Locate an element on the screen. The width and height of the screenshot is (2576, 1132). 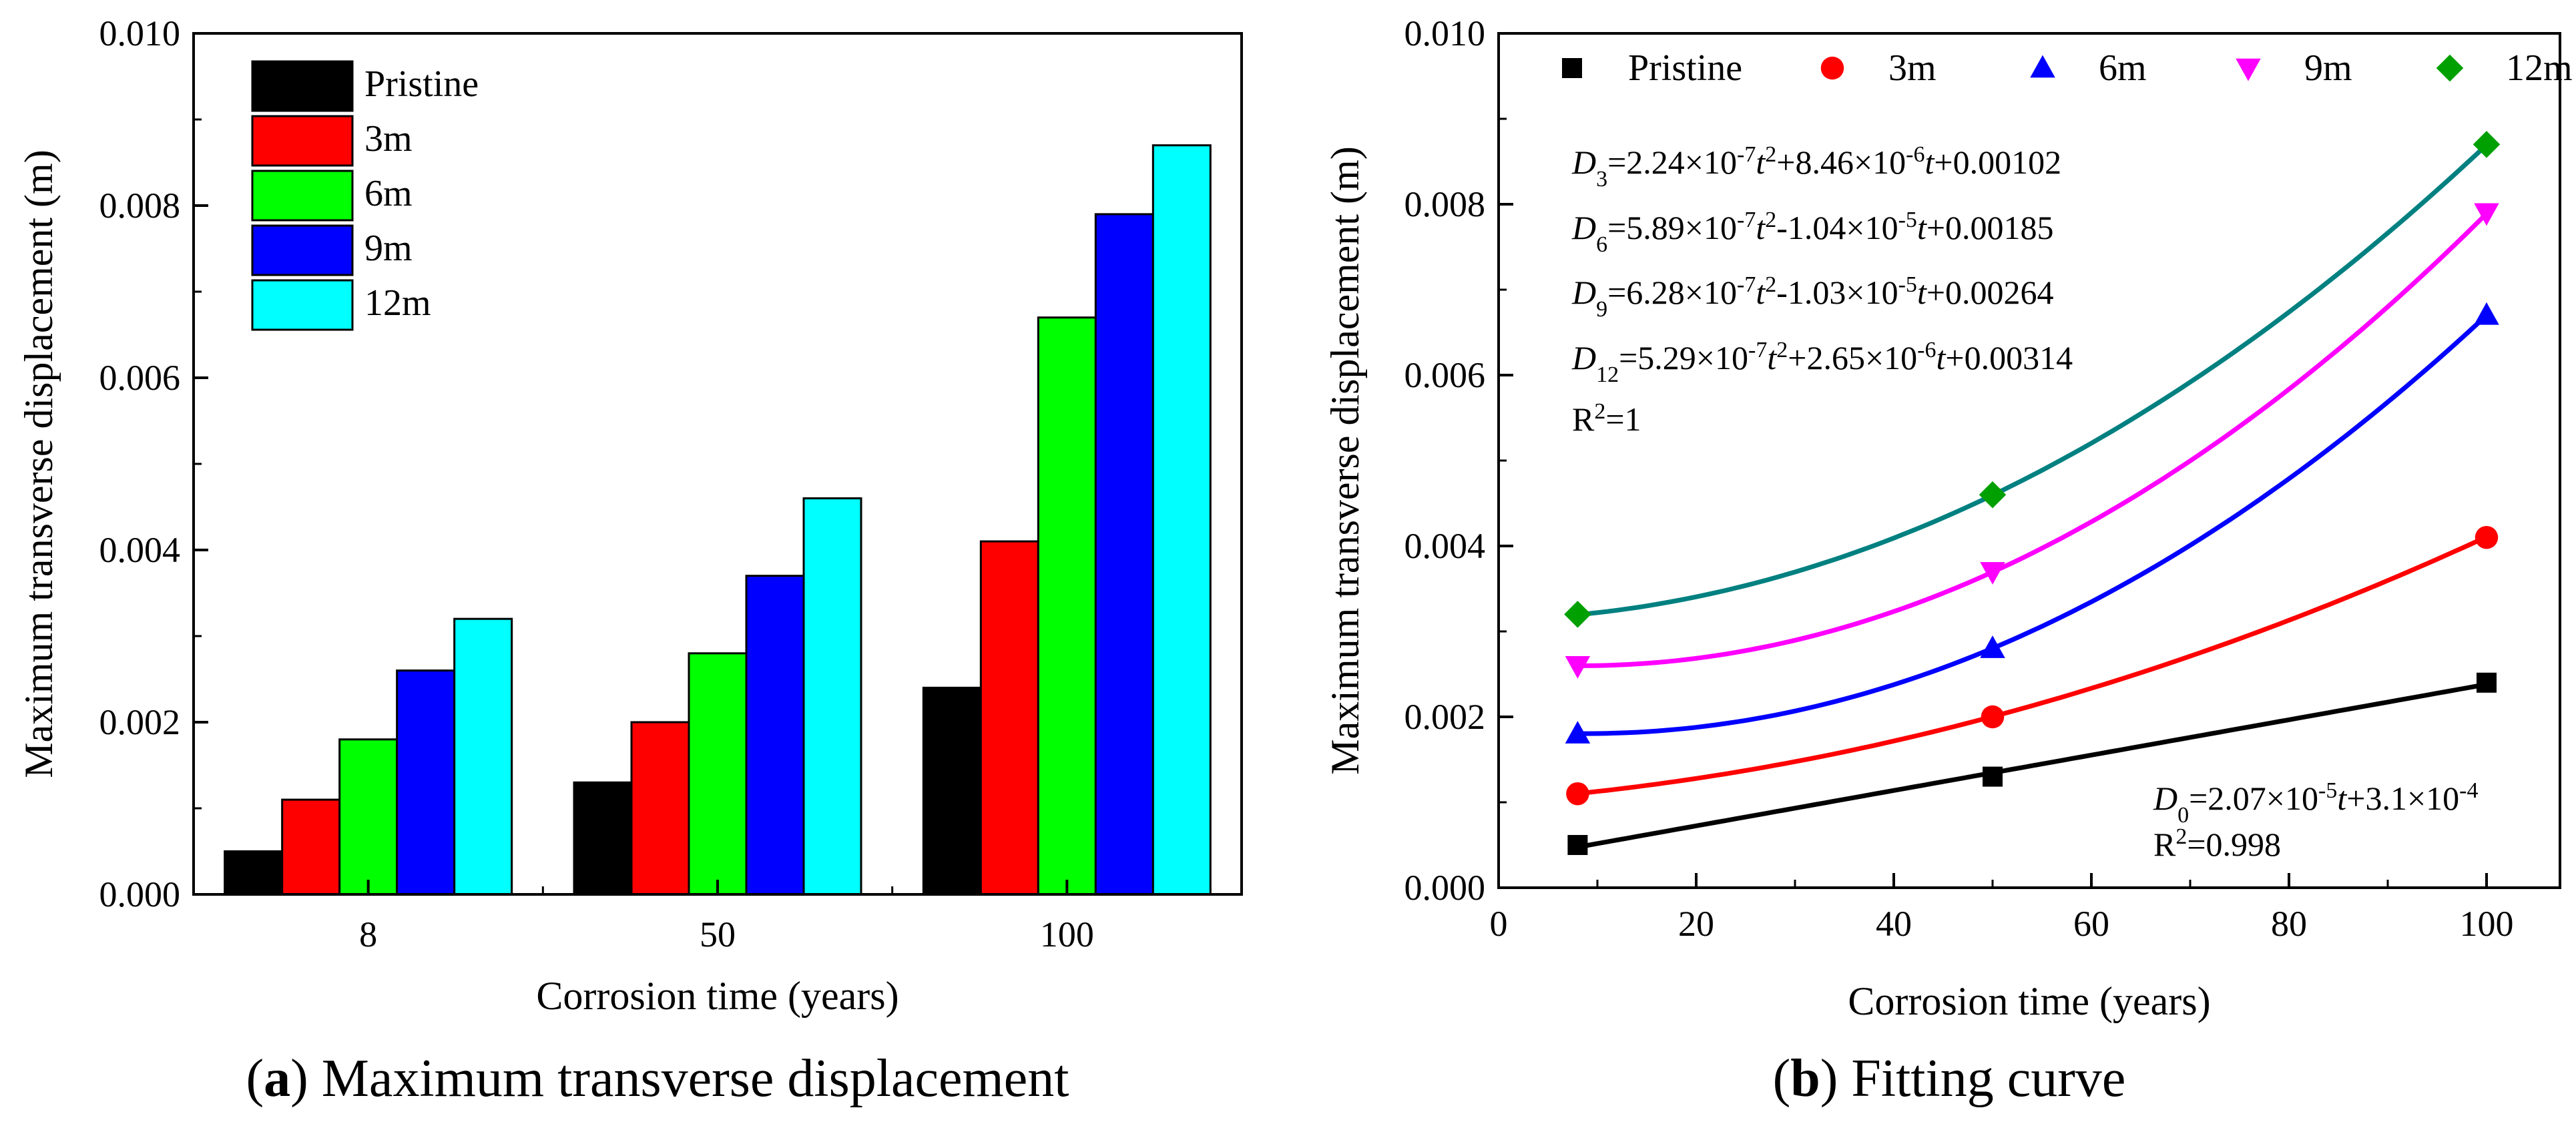
fit-curve-Pristine is located at coordinates (2032, 766).